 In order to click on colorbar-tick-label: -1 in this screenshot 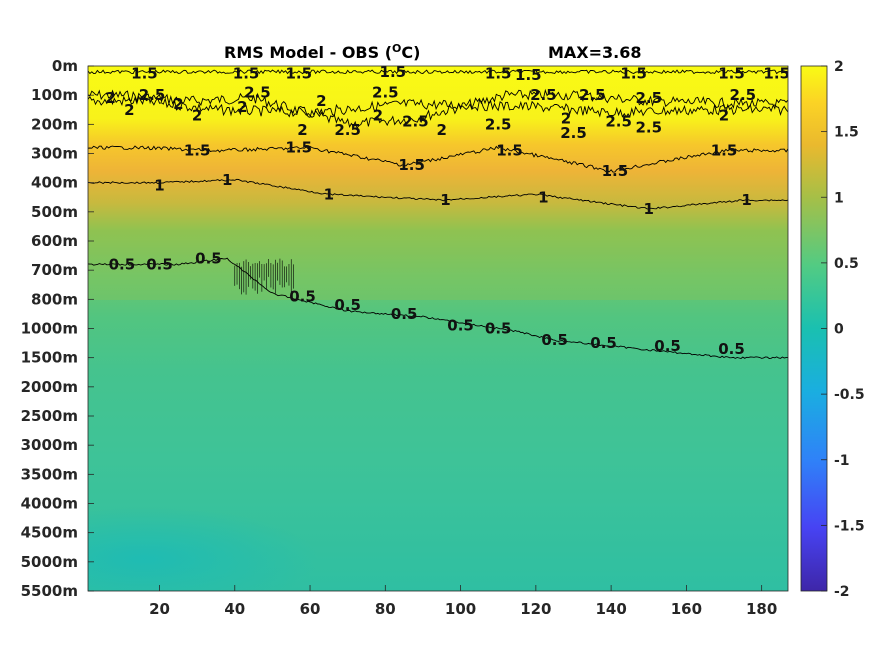, I will do `click(842, 461)`.